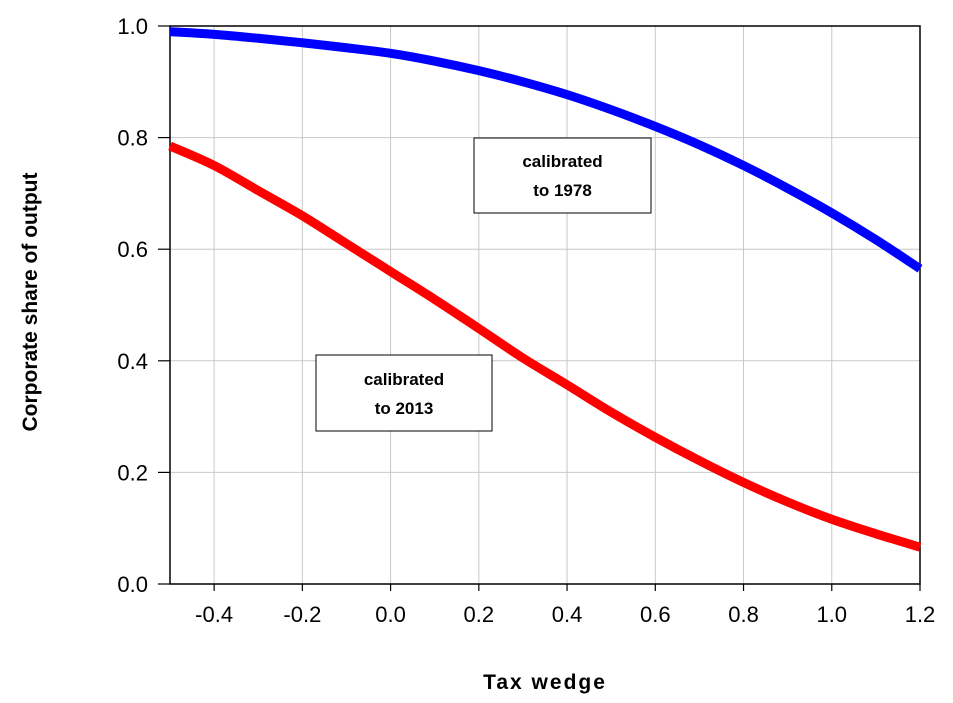  What do you see at coordinates (567, 614) in the screenshot?
I see `x-tick-label: 0.4` at bounding box center [567, 614].